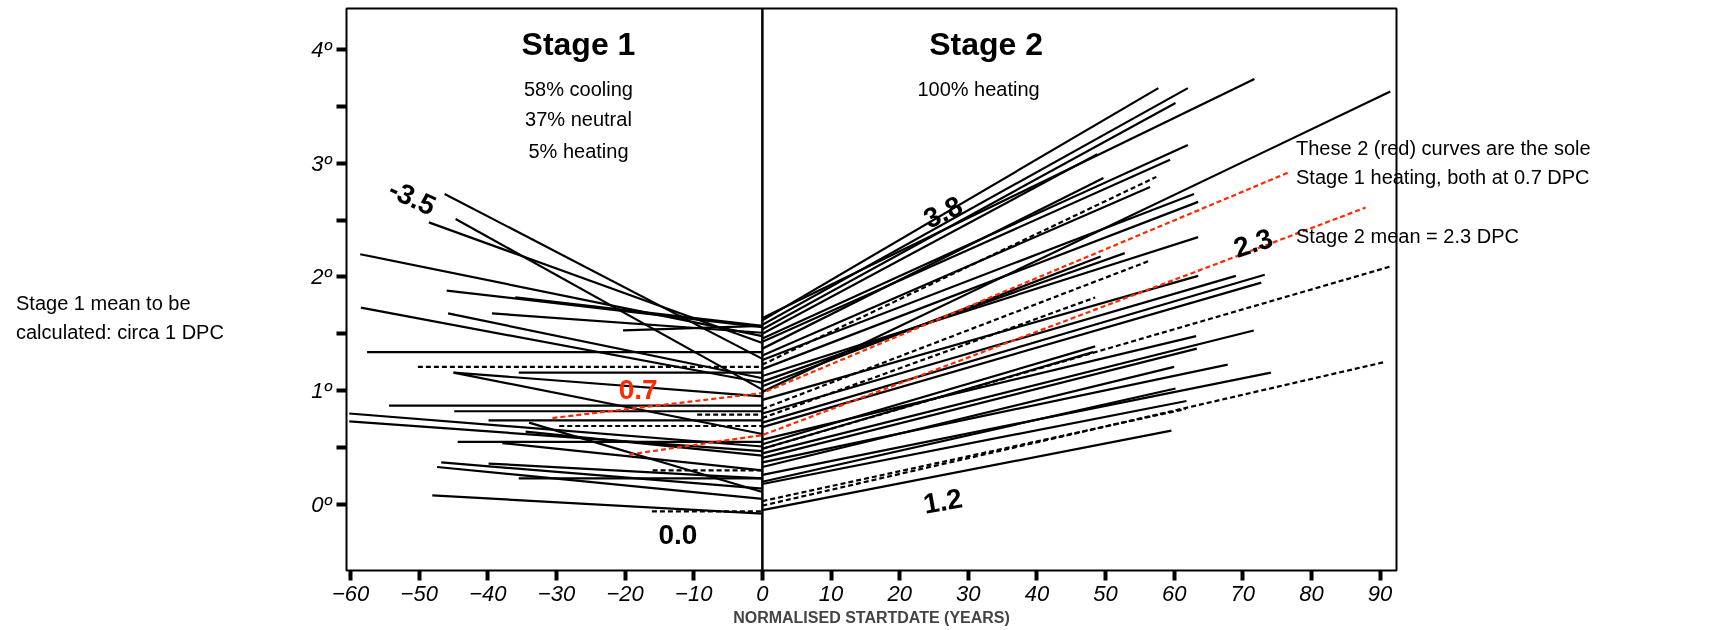 This screenshot has height=630, width=1713. Describe the element at coordinates (871, 617) in the screenshot. I see `x-axis-title: NORMALISED STARTDATE (YEARS)` at that location.